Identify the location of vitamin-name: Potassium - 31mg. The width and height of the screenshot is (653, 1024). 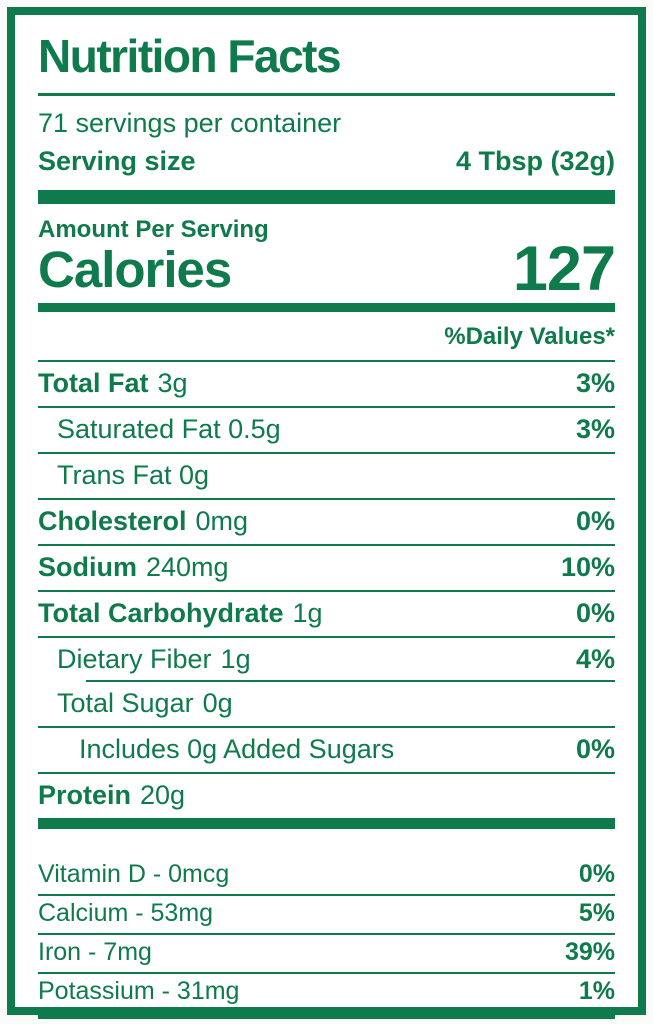
(139, 991).